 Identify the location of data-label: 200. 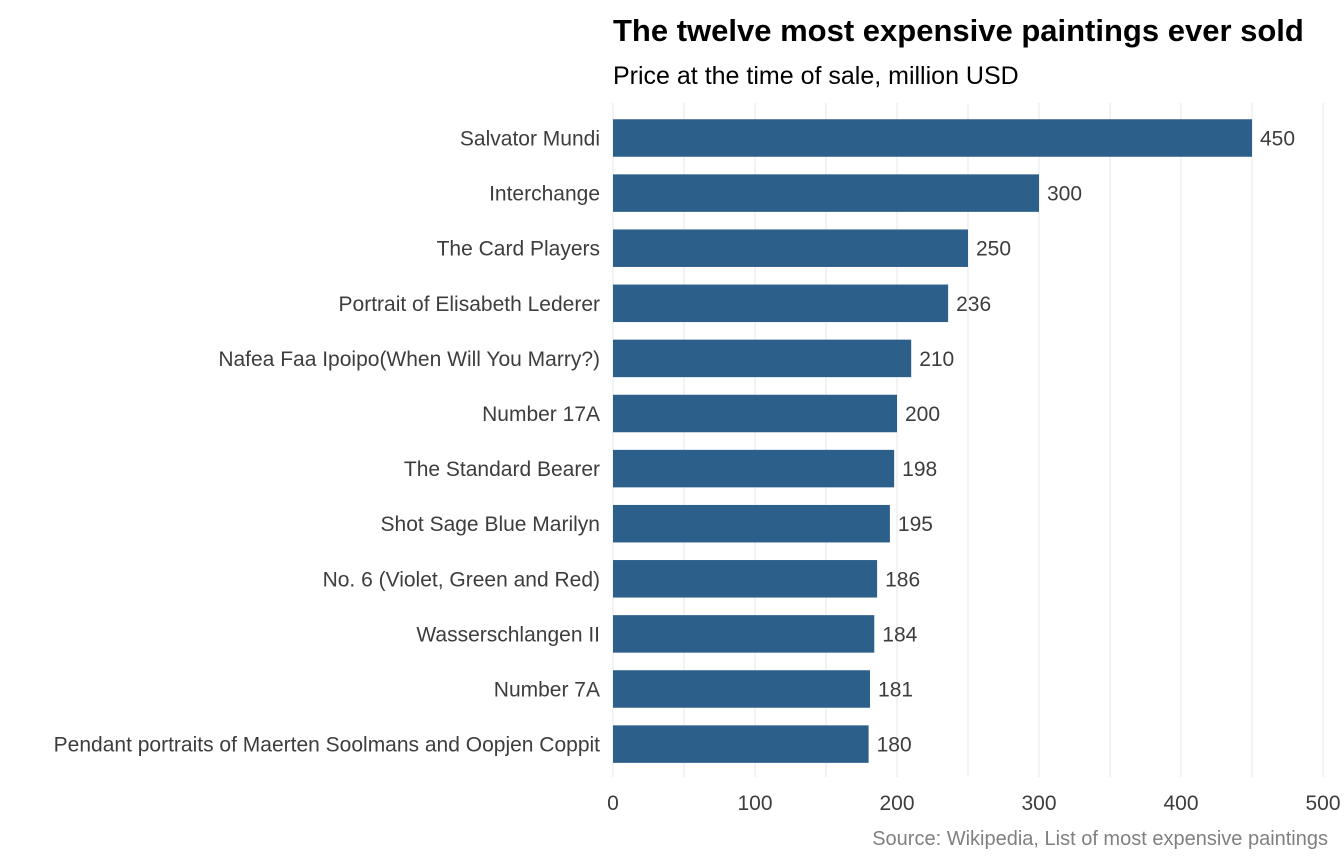
(922, 414).